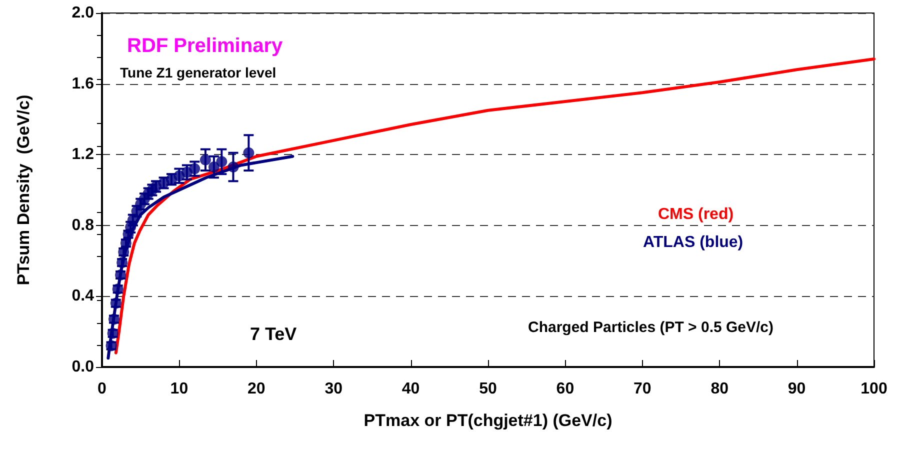  I want to click on x-tick-label: 20, so click(257, 389).